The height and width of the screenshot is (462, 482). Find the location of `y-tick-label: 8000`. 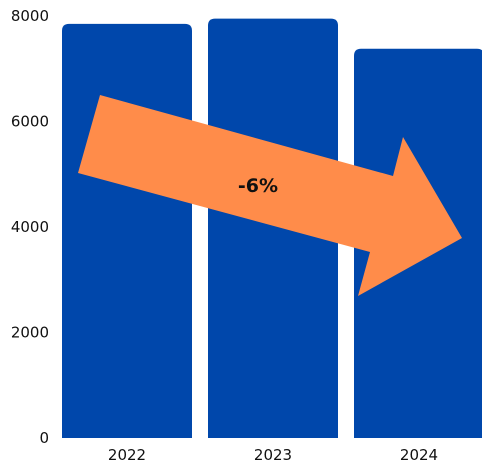

y-tick-label: 8000 is located at coordinates (30, 16).